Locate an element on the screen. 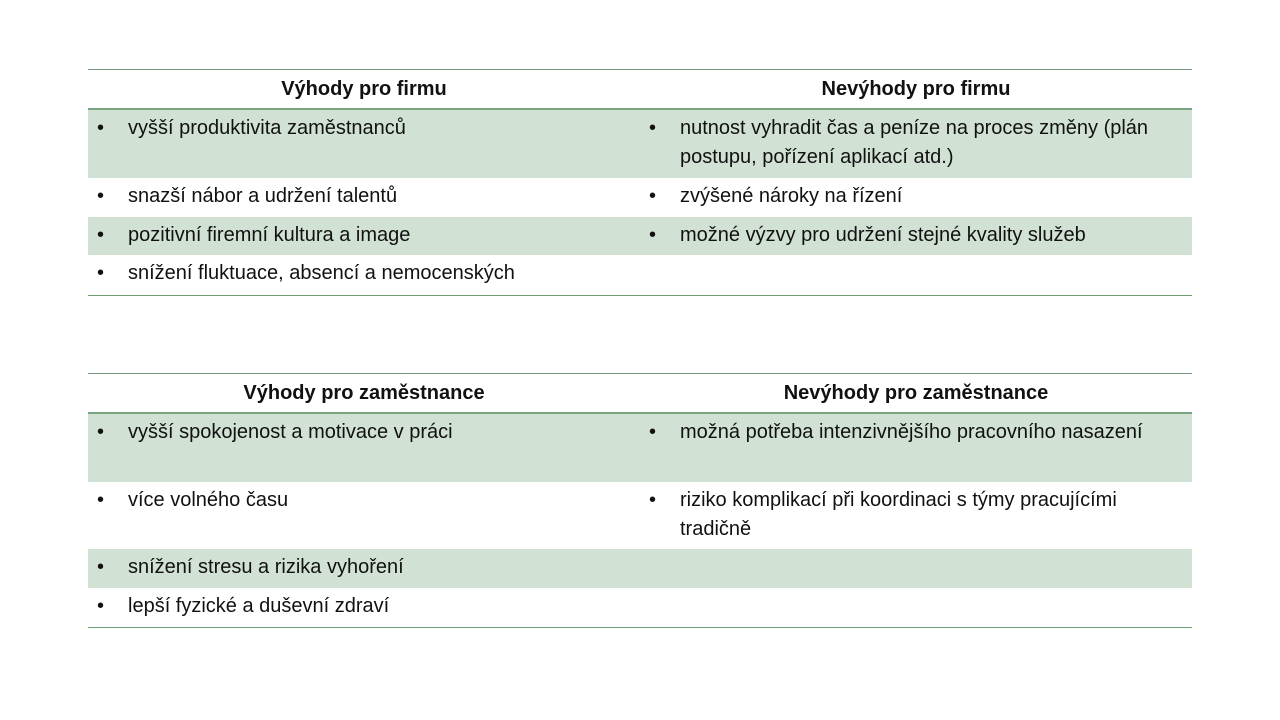 This screenshot has width=1280, height=720. table-cell: • pozitivní firemní kultura a image is located at coordinates (364, 236).